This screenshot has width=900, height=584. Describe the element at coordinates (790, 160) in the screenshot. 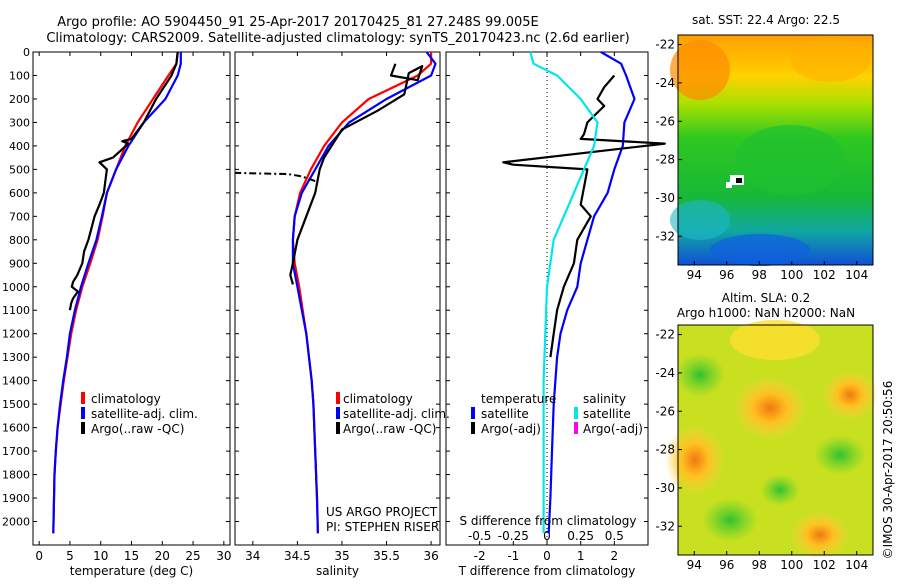

I see `sst-green-patch` at that location.